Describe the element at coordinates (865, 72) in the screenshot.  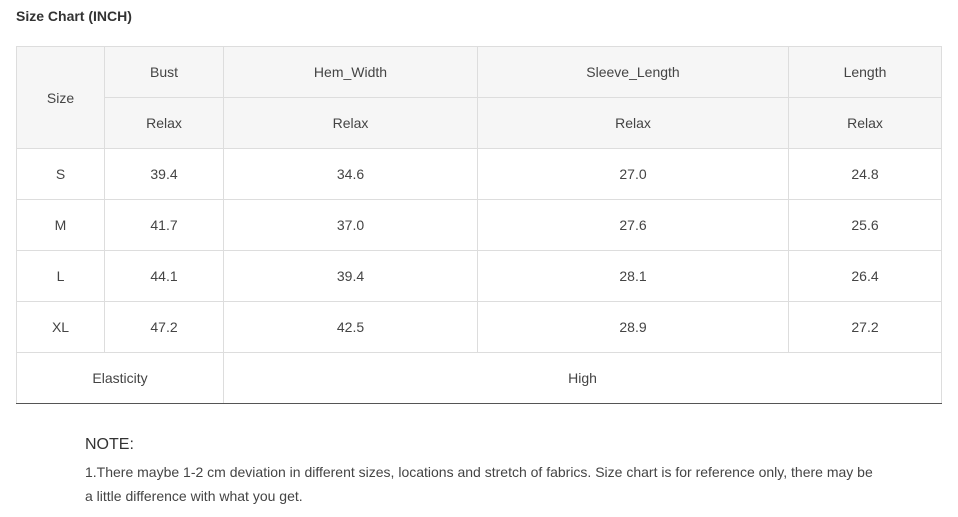
I see `column-header-length: Length` at that location.